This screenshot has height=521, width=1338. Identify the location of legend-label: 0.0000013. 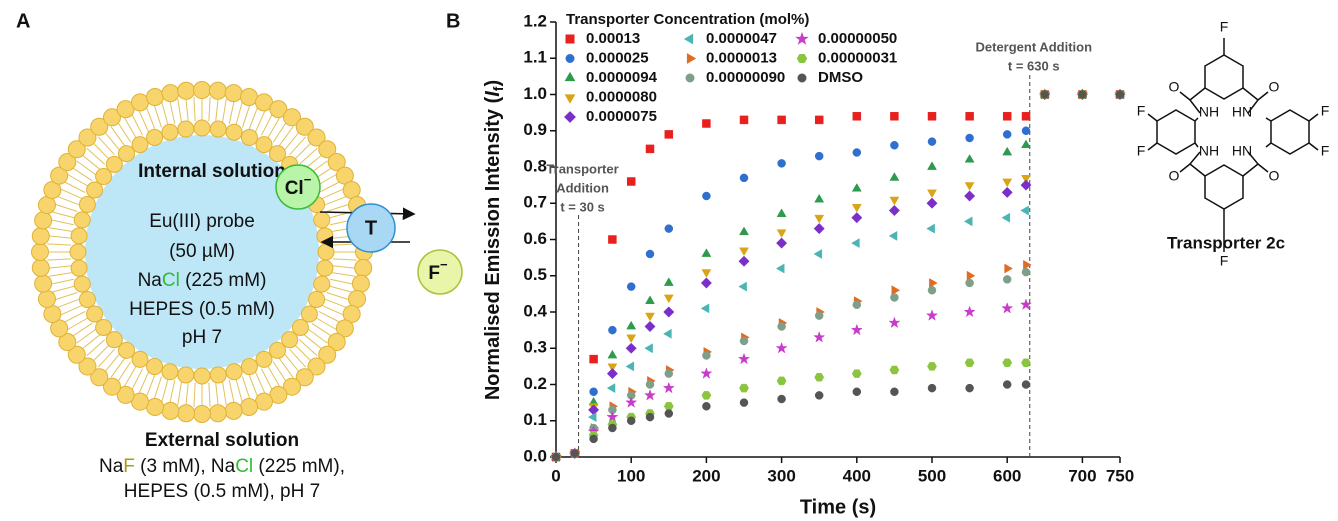
(741, 57).